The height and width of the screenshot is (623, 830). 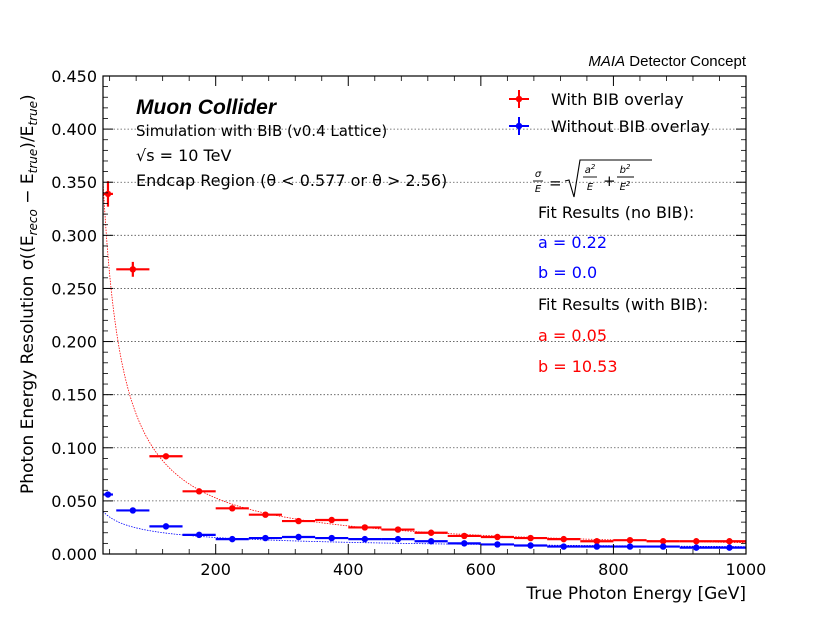 What do you see at coordinates (746, 569) in the screenshot?
I see `x-tick-label: 1000` at bounding box center [746, 569].